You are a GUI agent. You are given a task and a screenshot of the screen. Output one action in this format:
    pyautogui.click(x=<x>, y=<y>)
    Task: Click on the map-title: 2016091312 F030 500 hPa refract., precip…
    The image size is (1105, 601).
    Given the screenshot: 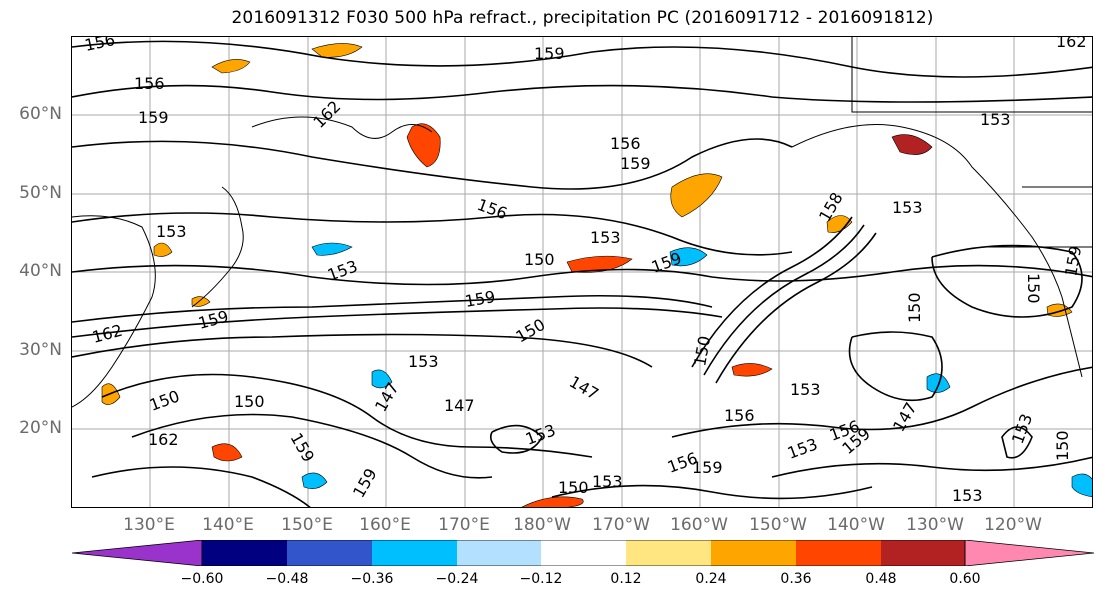 What is the action you would take?
    pyautogui.click(x=582, y=18)
    